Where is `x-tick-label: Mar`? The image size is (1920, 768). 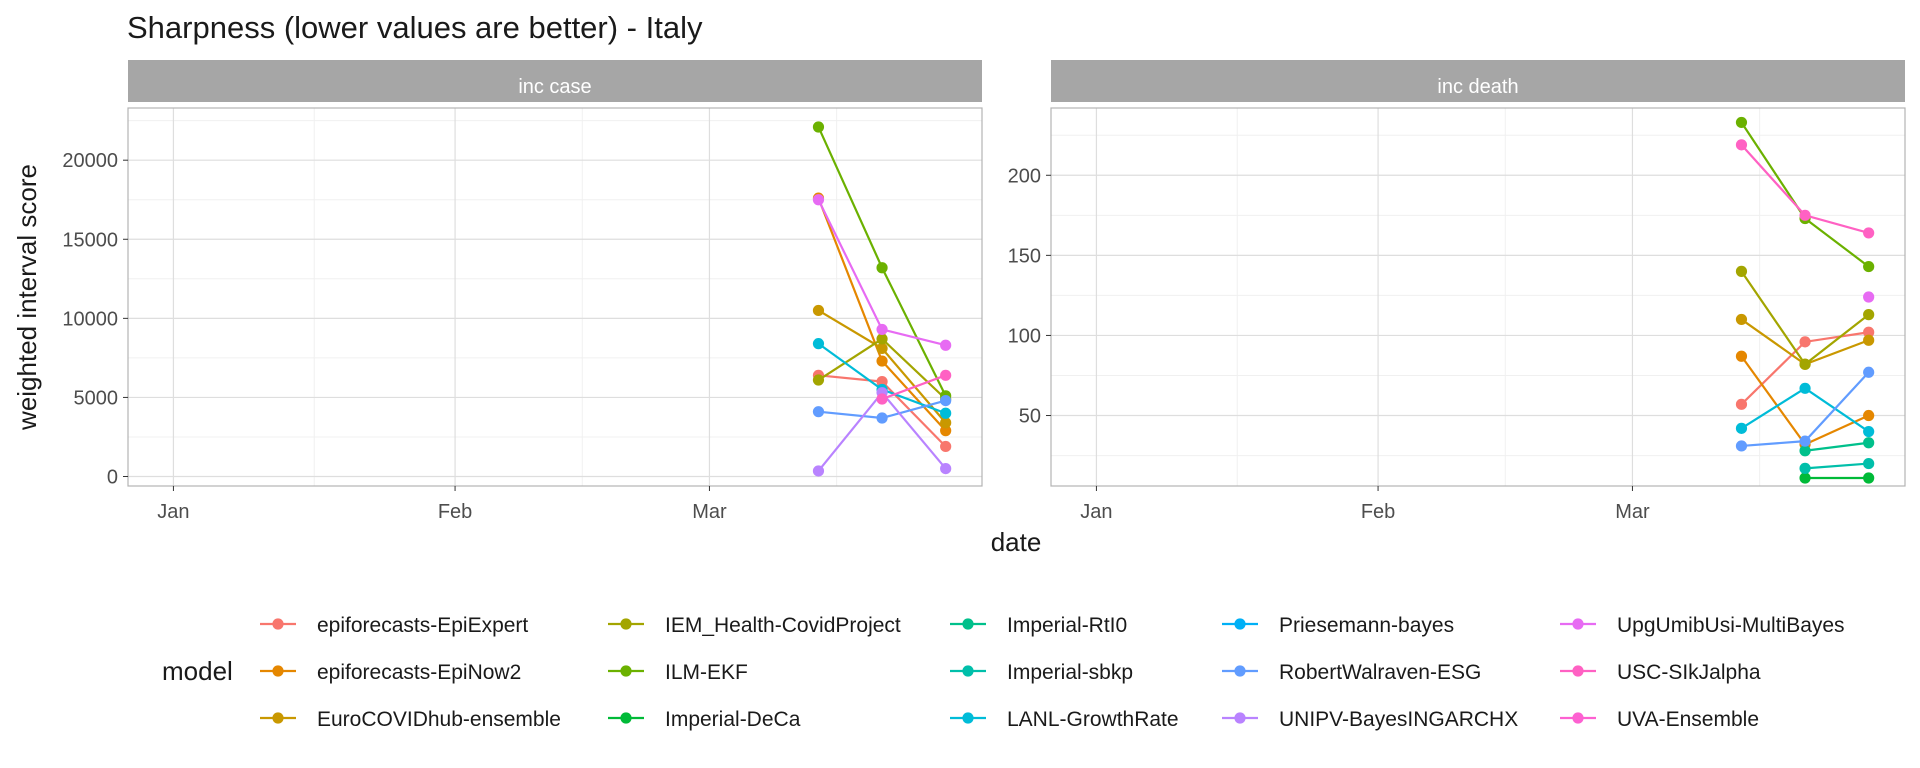
x-tick-label: Mar is located at coordinates (1632, 512).